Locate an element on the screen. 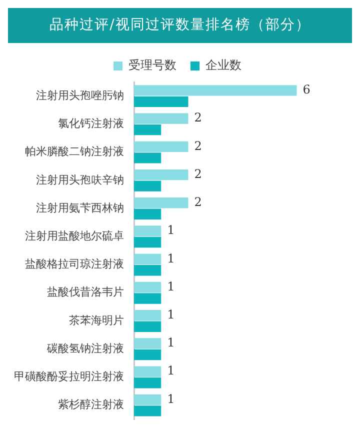  y-tick-label: 帕米膦酸二钠注射液 is located at coordinates (74, 151).